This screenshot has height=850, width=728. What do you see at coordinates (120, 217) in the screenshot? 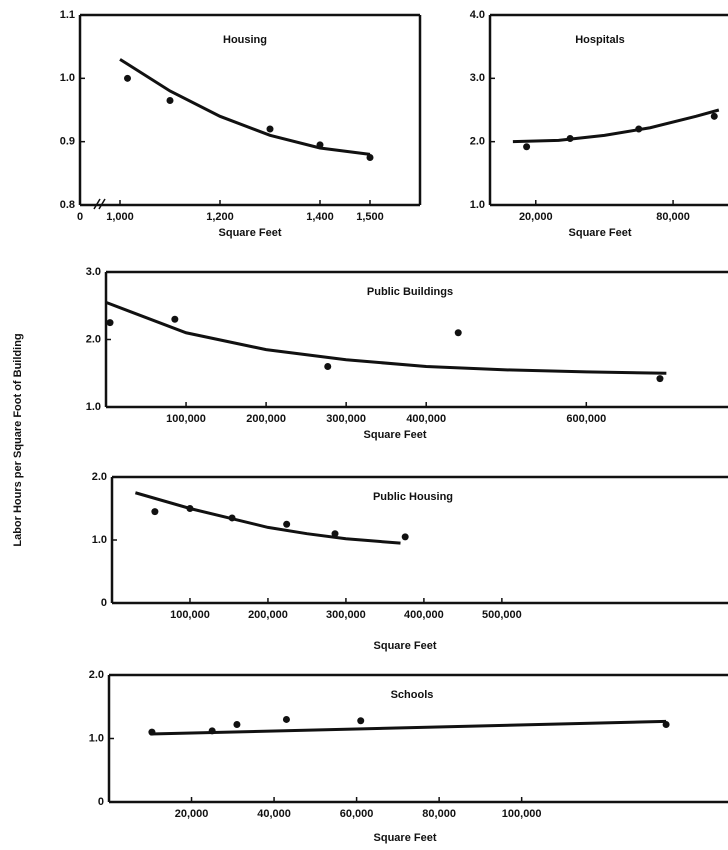
I see `x-tick-label: 1,000` at bounding box center [120, 217].